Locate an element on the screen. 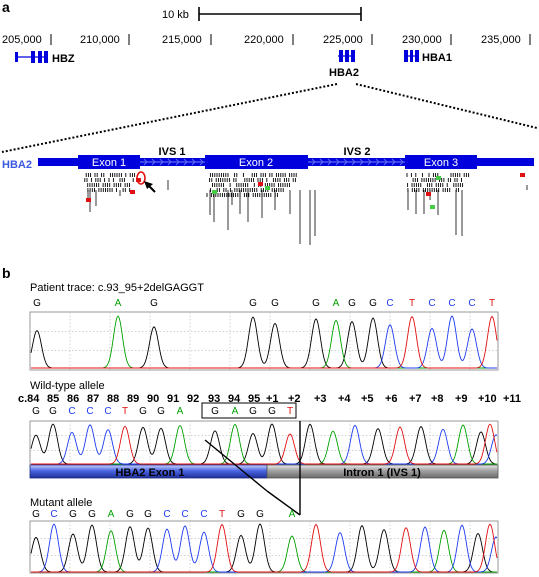 The height and width of the screenshot is (577, 539). patient-chromatogram is located at coordinates (264, 341).